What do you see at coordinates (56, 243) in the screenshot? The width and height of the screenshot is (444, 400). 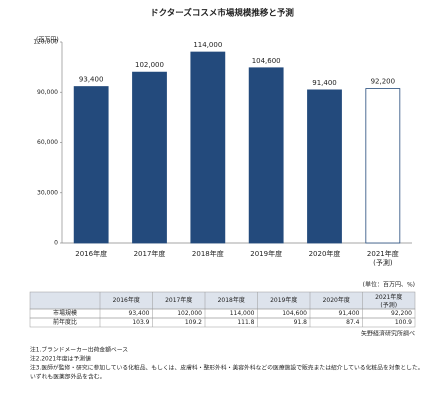 I see `y-tick-label: 0` at bounding box center [56, 243].